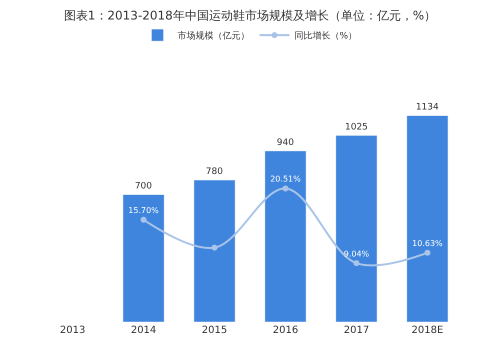 This screenshot has height=362, width=500. What do you see at coordinates (214, 36) in the screenshot?
I see `legend-label: 市场规模（亿元）` at bounding box center [214, 36].